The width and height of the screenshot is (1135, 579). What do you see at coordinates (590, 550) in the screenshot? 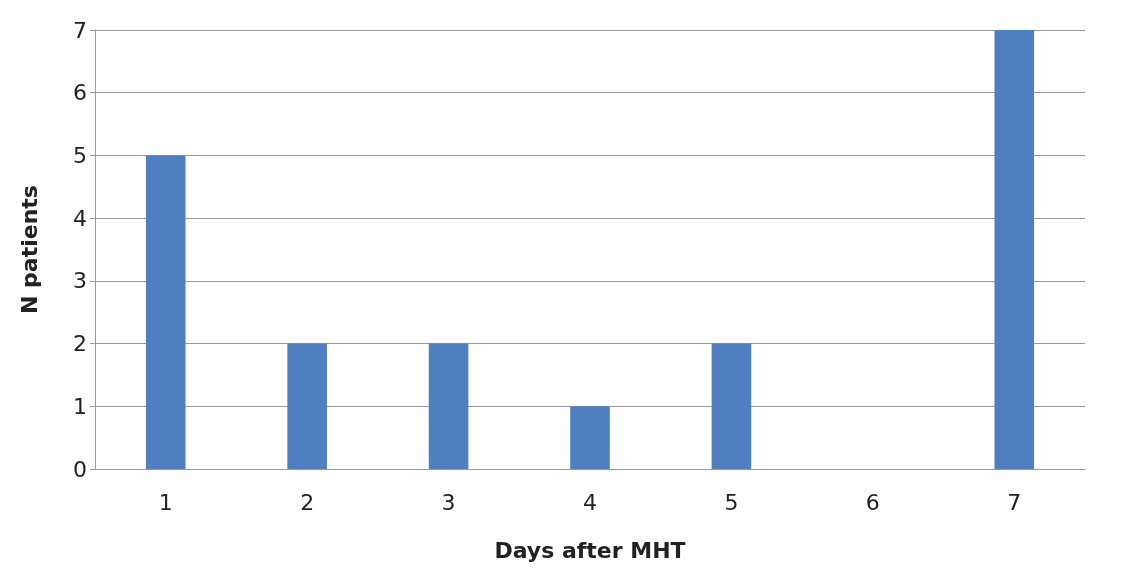
I see `x-axis-title: Days after MHT` at bounding box center [590, 550].